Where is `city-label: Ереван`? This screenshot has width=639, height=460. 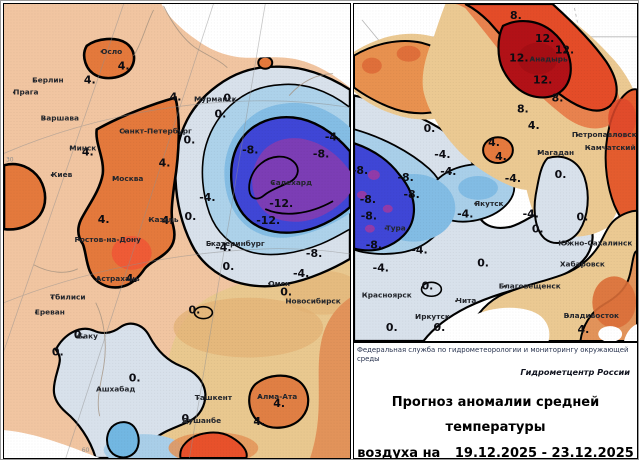 city-label: Ереван is located at coordinates (50, 312).